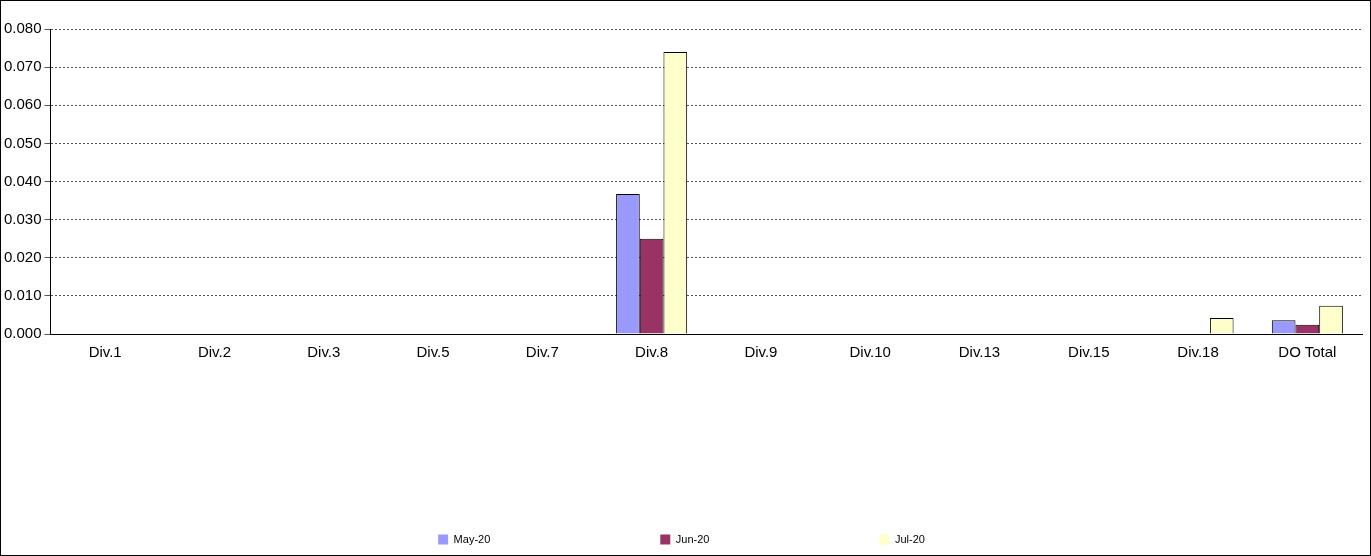 This screenshot has height=556, width=1371. I want to click on x-tick-label: Div.7, so click(542, 352).